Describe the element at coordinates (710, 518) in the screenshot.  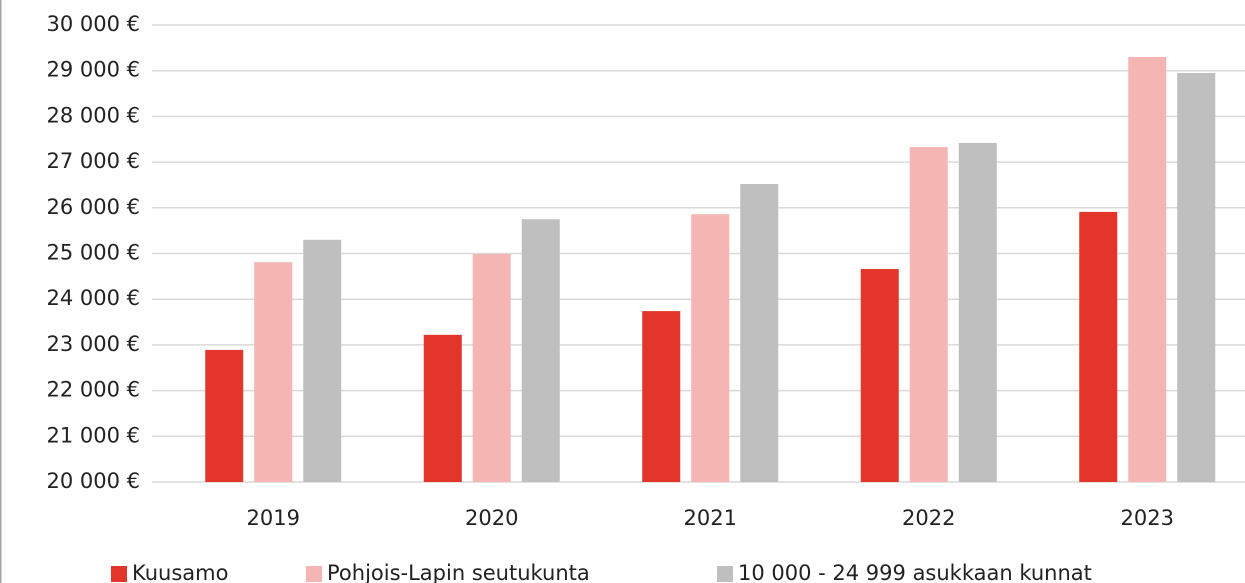
I see `x-tick-label: 2021` at that location.